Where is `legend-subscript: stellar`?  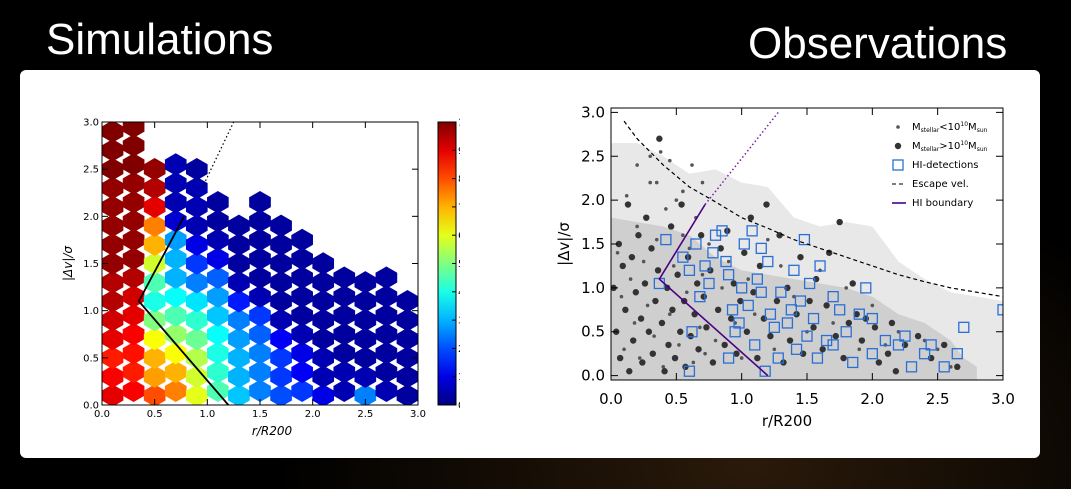 legend-subscript: stellar is located at coordinates (930, 130).